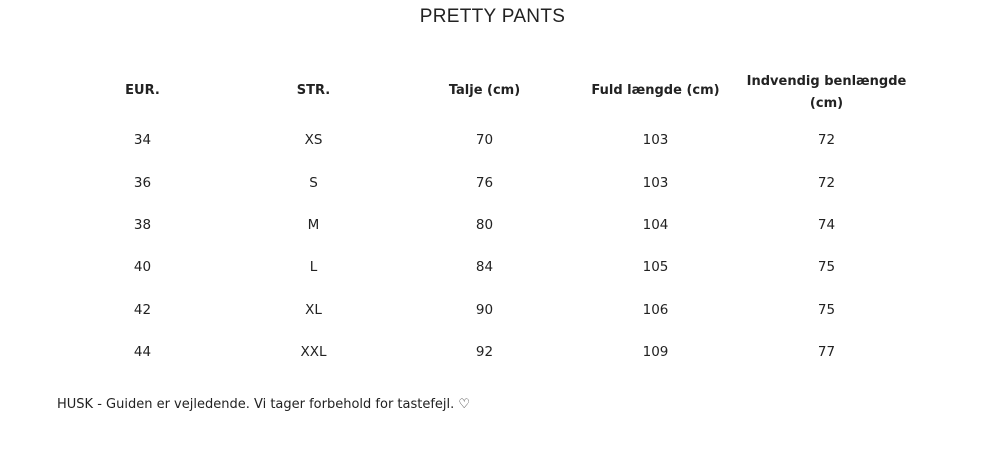  I want to click on table-cell: 70, so click(484, 140).